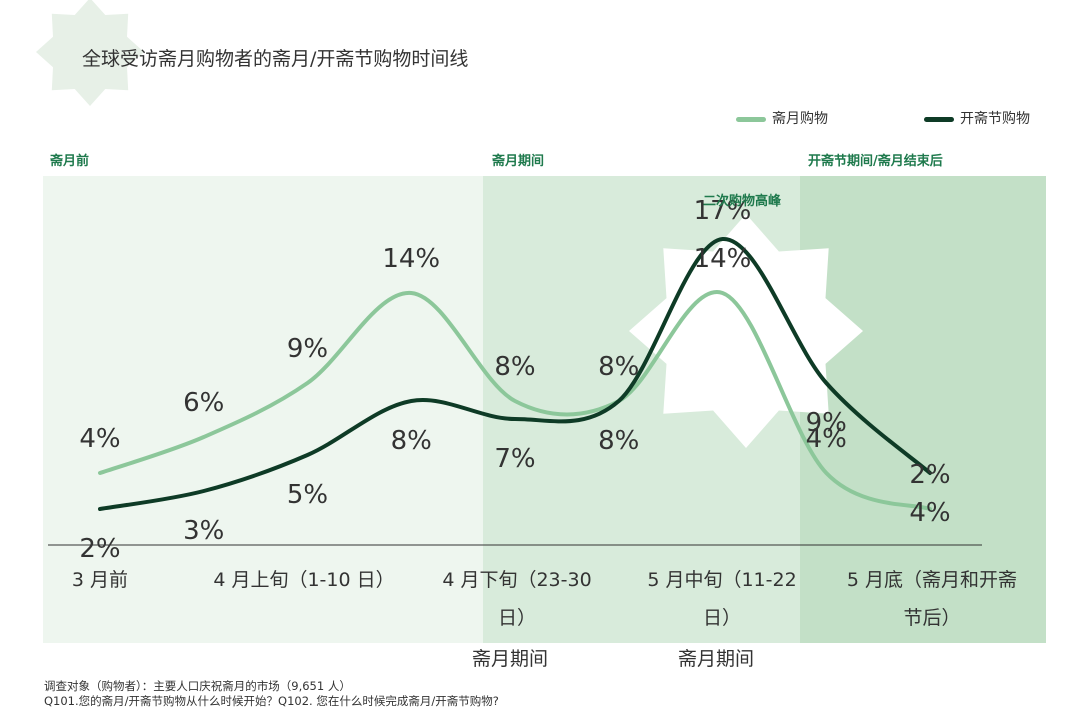 The height and width of the screenshot is (716, 1080). Describe the element at coordinates (800, 119) in the screenshot. I see `legend-label-ramadan: 斋月购物` at that location.